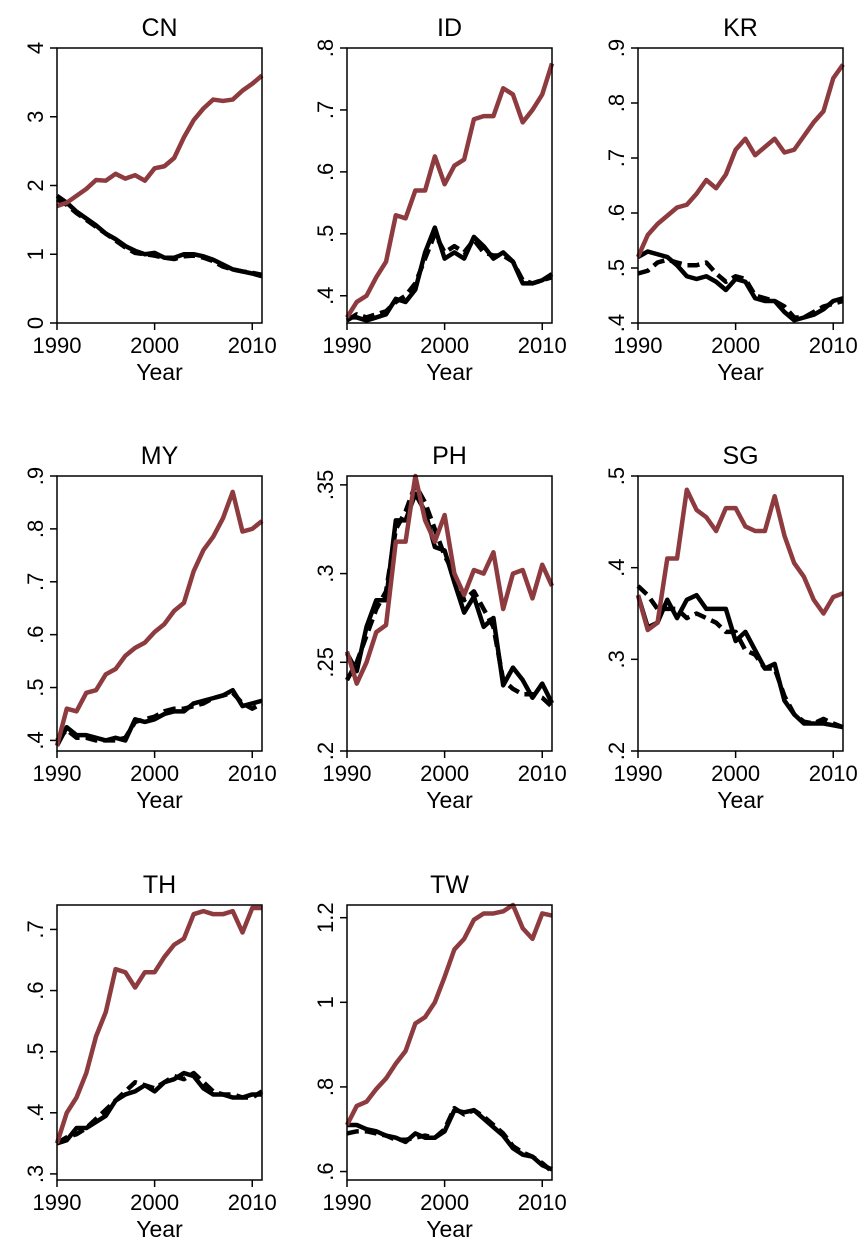 Image resolution: width=867 pixels, height=1249 pixels. Describe the element at coordinates (160, 456) in the screenshot. I see `panel-title: MY` at that location.